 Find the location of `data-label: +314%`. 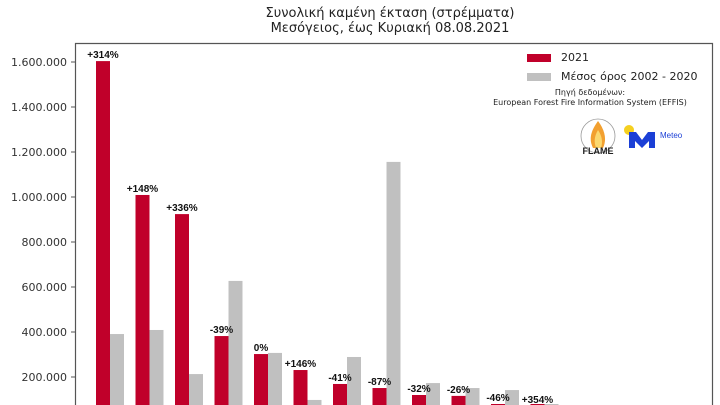

data-label: +314% is located at coordinates (103, 55).